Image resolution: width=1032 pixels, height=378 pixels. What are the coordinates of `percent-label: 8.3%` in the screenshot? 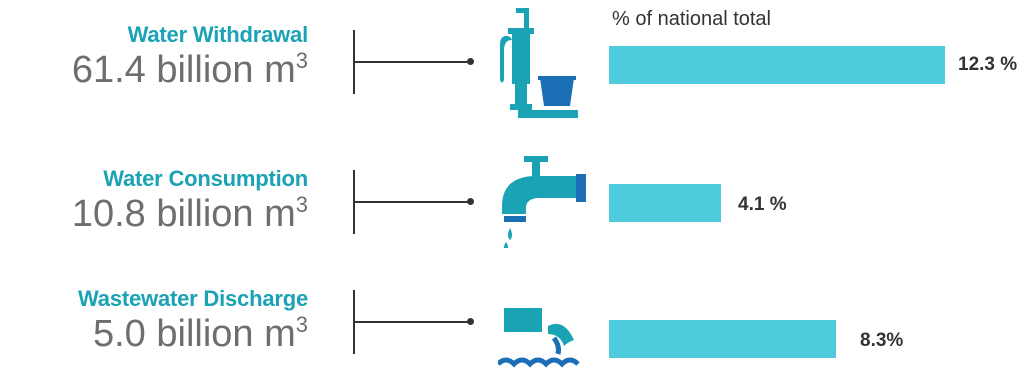 It's located at (882, 340).